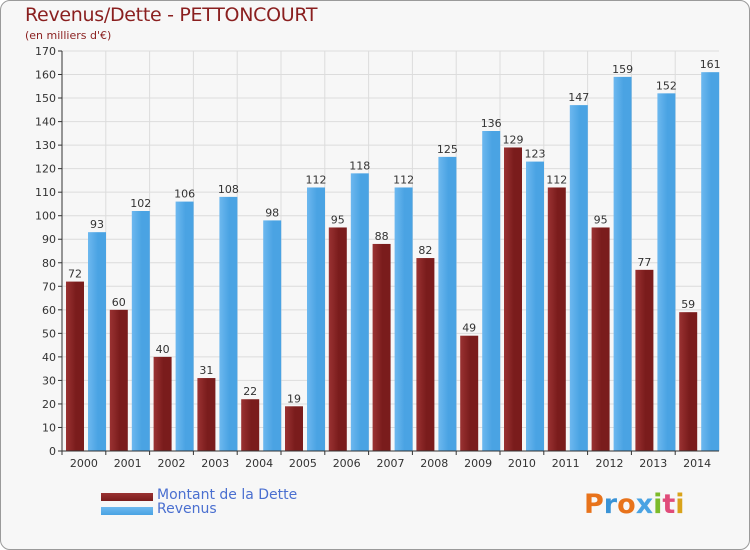 The image size is (750, 550). Describe the element at coordinates (626, 504) in the screenshot. I see `logo-letter: o` at that location.